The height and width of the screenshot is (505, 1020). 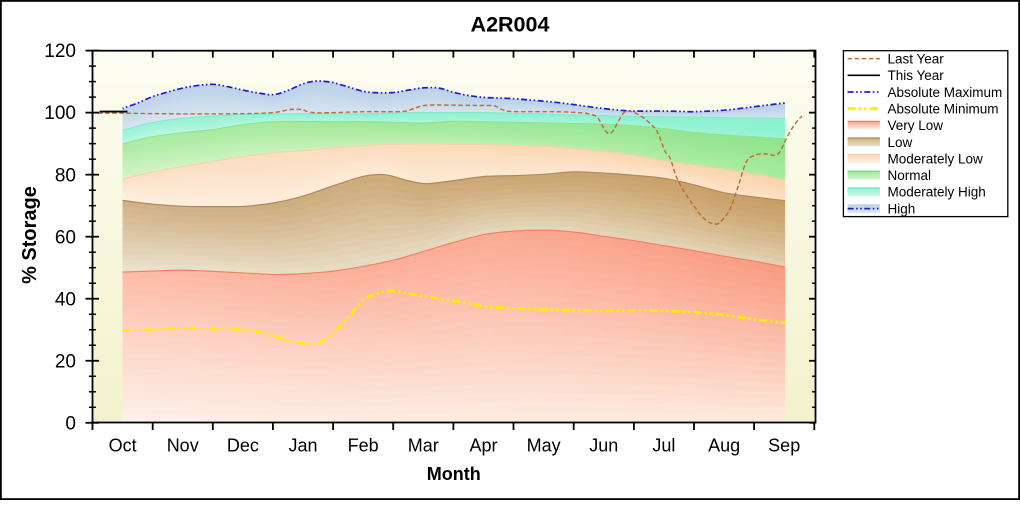 I want to click on svg-text: 120, so click(x=60, y=51).